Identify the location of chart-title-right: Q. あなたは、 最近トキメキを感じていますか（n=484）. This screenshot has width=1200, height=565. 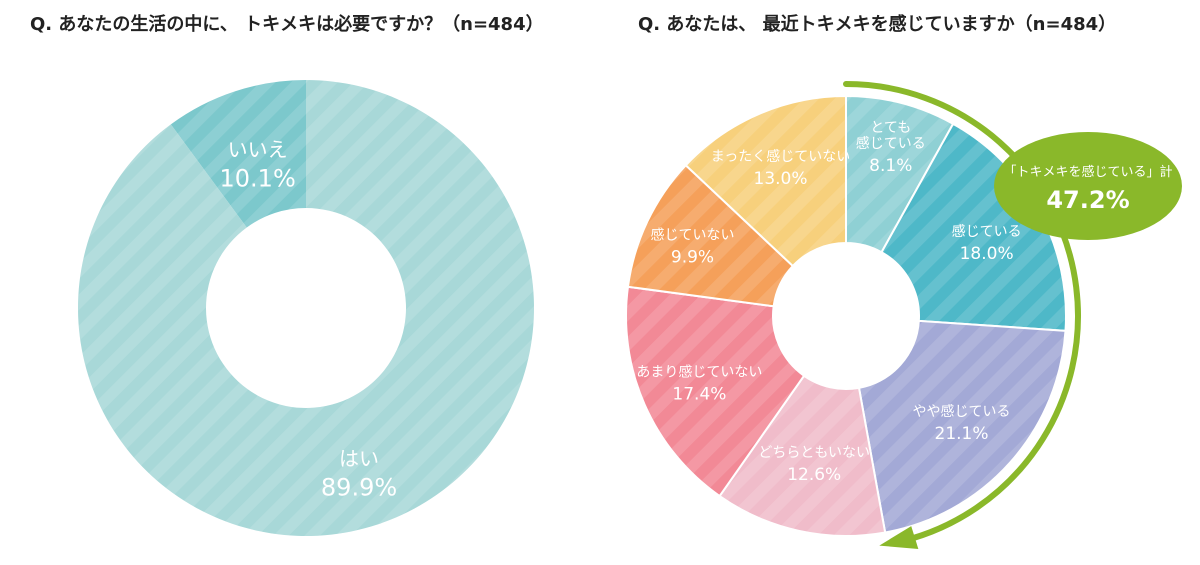
(877, 24).